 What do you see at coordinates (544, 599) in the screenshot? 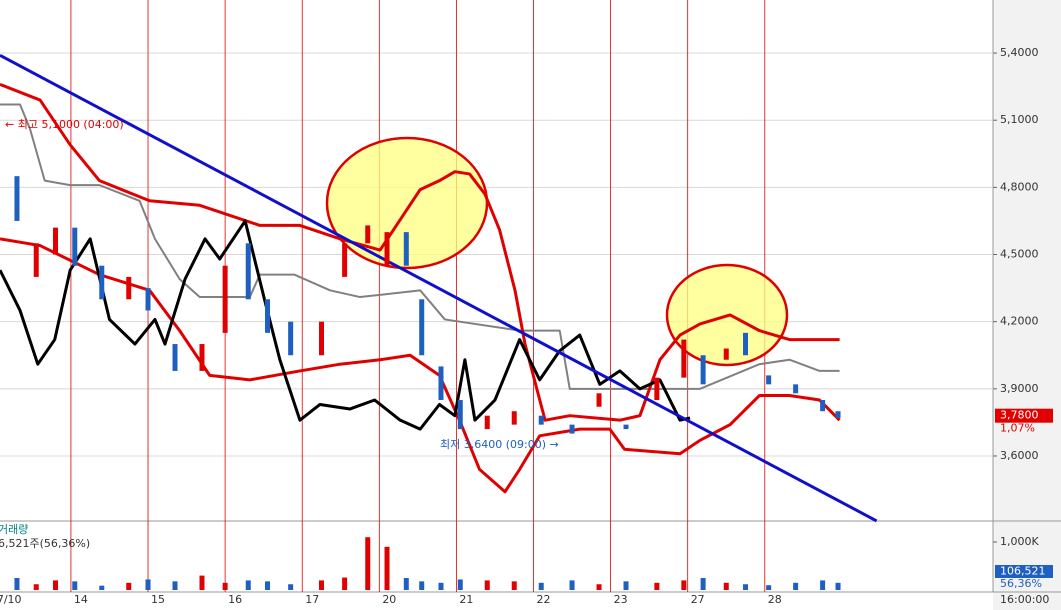
I see `x-tick-label: 22` at bounding box center [544, 599].